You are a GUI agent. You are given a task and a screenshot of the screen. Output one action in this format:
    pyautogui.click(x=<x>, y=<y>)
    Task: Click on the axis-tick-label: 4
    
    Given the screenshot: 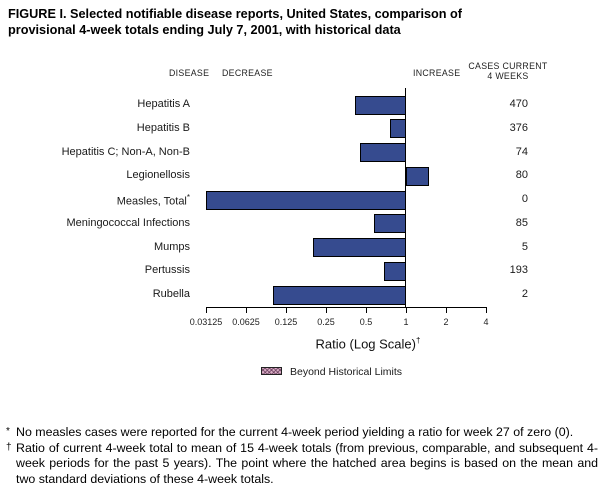 What is the action you would take?
    pyautogui.click(x=486, y=322)
    